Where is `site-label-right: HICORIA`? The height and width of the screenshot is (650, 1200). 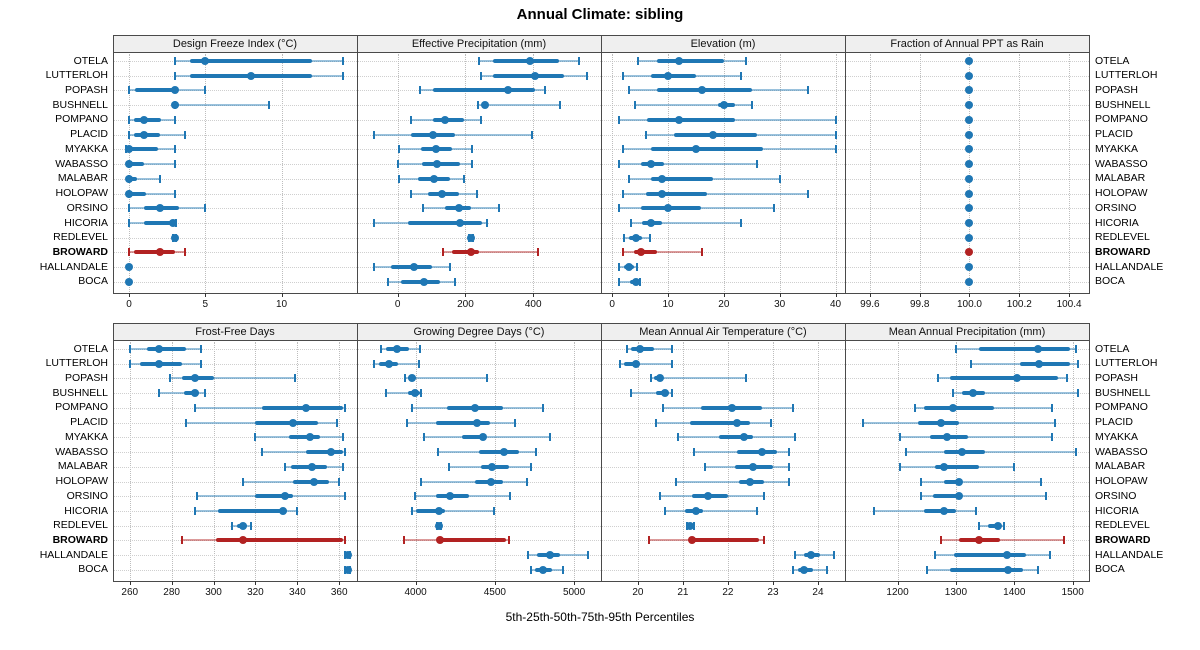
site-label-right: HICORIA is located at coordinates (1117, 222).